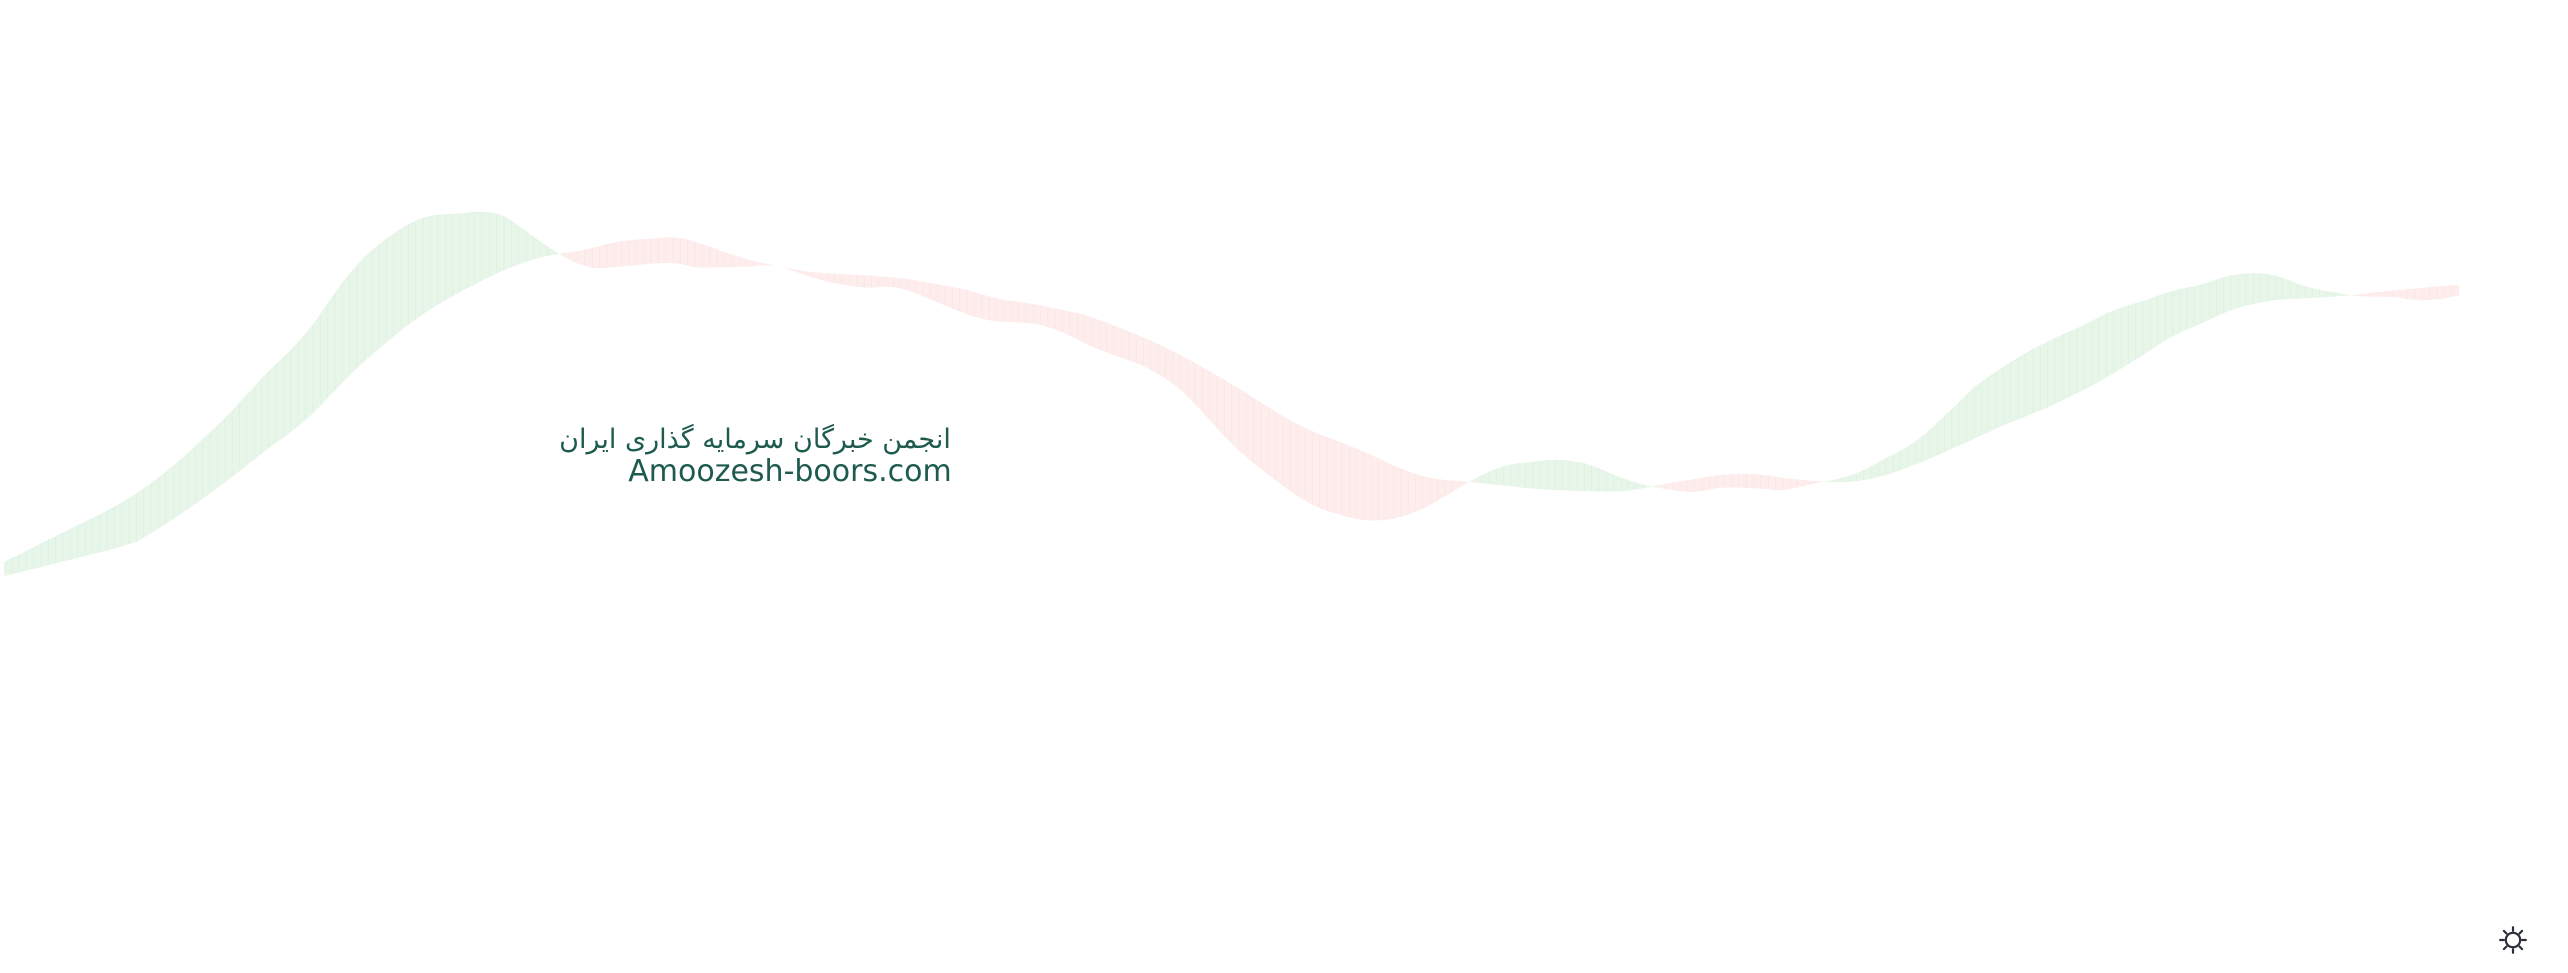  I want to click on settings-gear-icon, so click(2513, 940).